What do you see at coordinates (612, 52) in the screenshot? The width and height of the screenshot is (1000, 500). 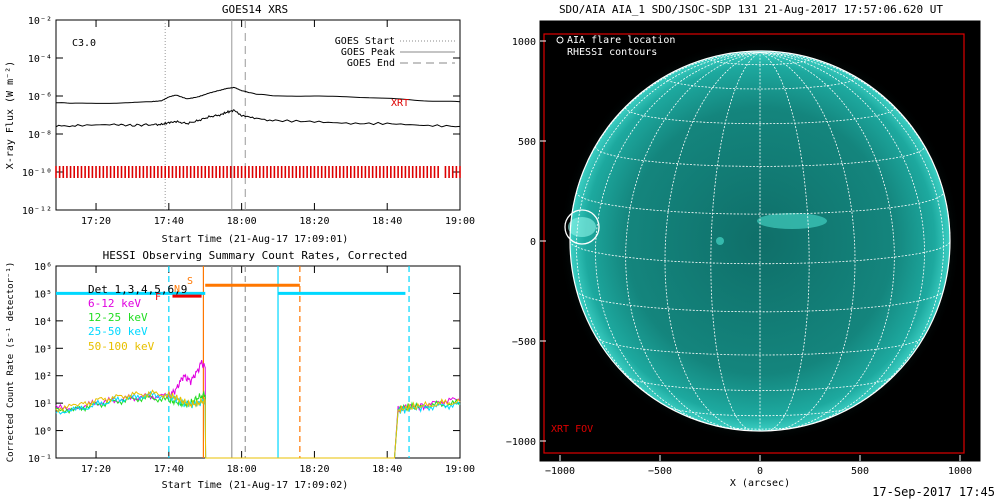 I see `aia-legend-contours: RHESSI contours` at bounding box center [612, 52].